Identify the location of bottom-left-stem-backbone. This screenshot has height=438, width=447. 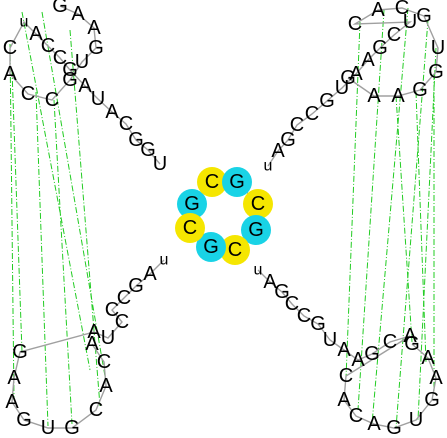
(88, 344).